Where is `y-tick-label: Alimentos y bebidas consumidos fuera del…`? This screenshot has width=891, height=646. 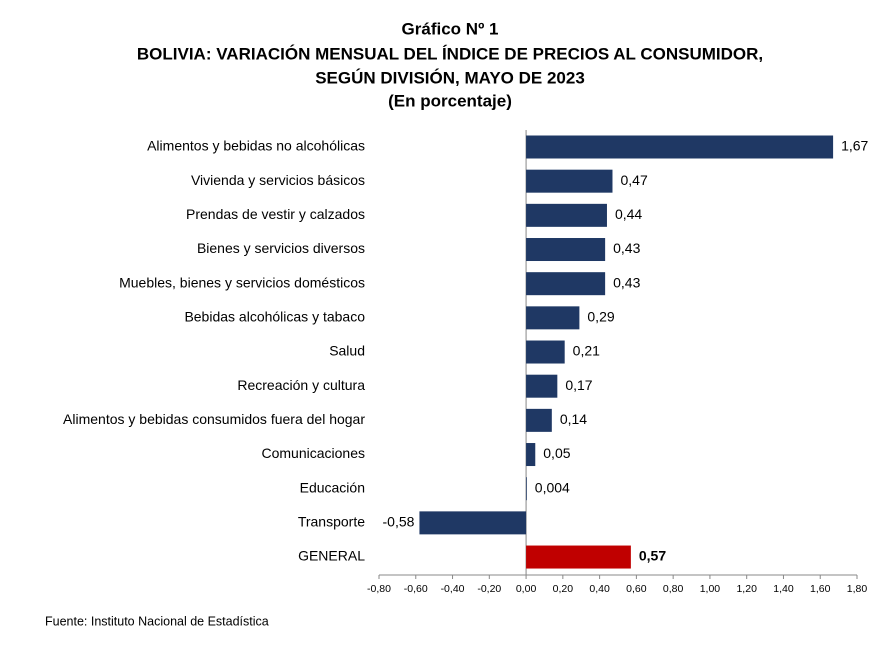 y-tick-label: Alimentos y bebidas consumidos fuera del… is located at coordinates (214, 419).